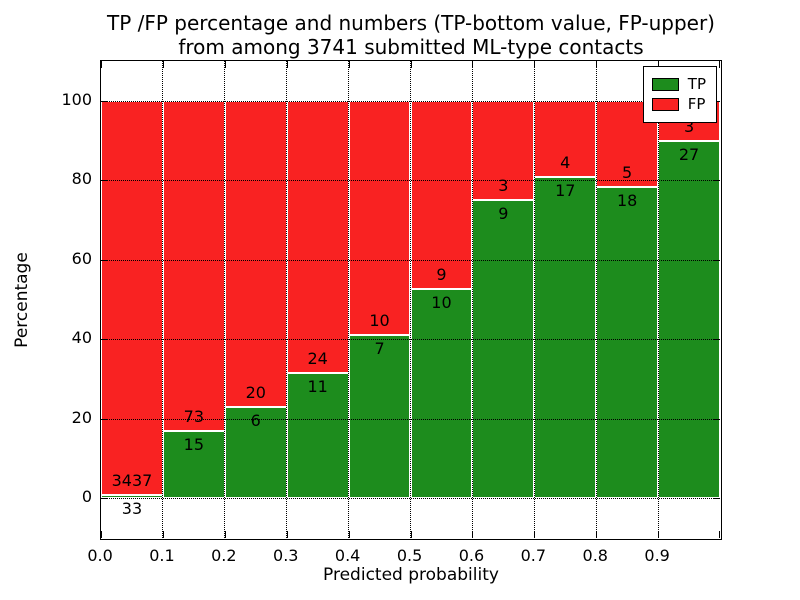  Describe the element at coordinates (441, 303) in the screenshot. I see `bar-label-tp-5: 10` at that location.